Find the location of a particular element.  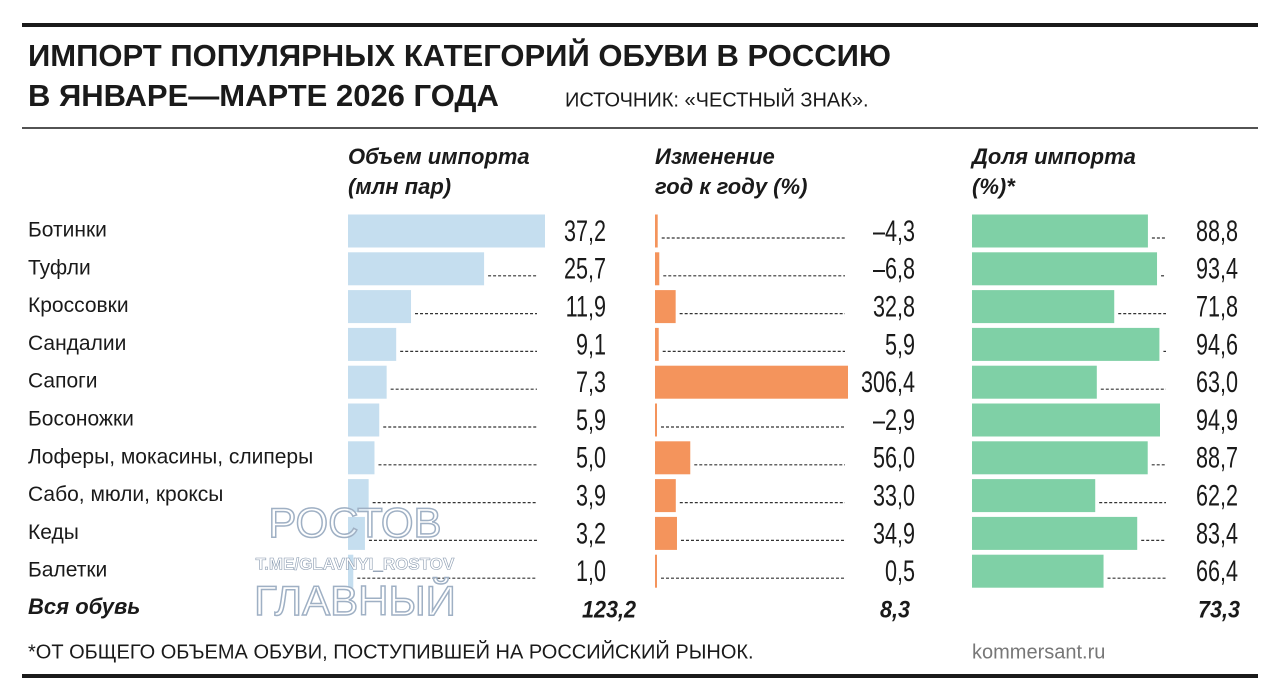

value-label: 3,2 is located at coordinates (591, 533).